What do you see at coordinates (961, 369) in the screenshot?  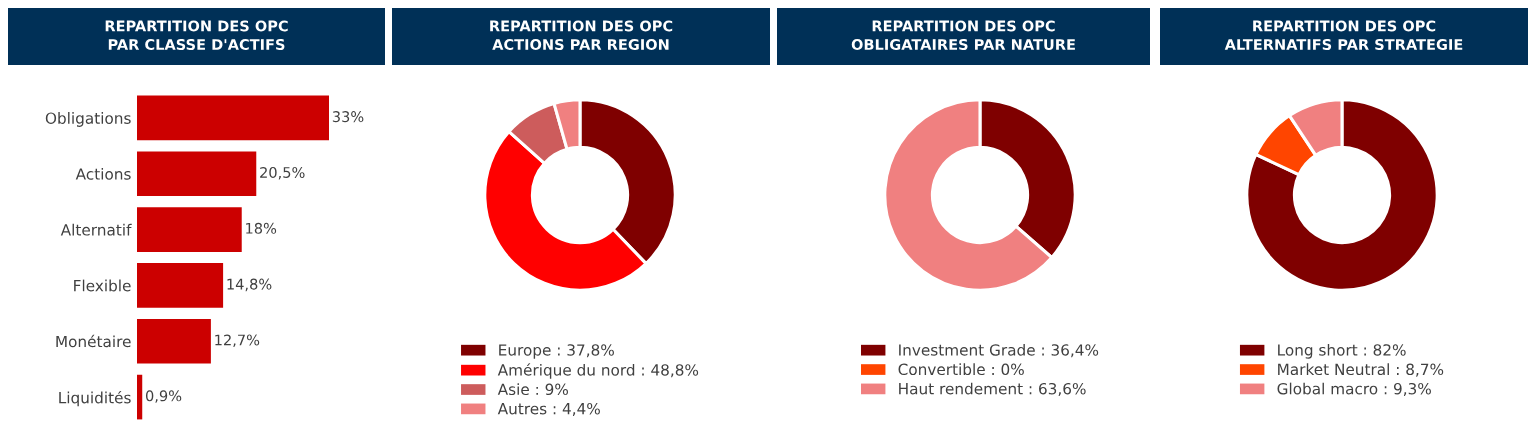 I see `legend-label: Convertible : 0%` at bounding box center [961, 369].